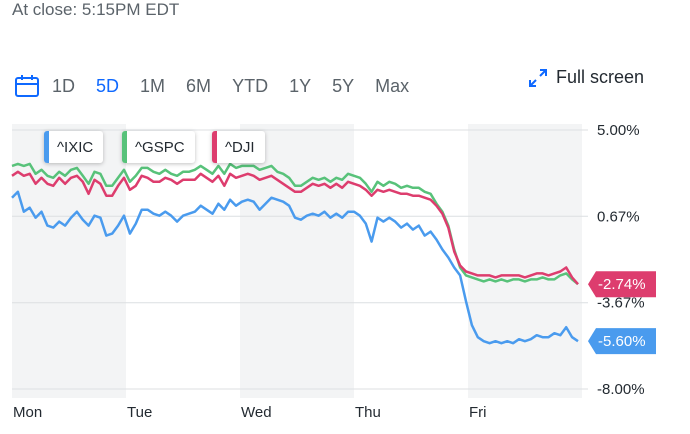 This screenshot has width=690, height=434. Describe the element at coordinates (343, 85) in the screenshot. I see `range-5y-button: 5Y` at that location.